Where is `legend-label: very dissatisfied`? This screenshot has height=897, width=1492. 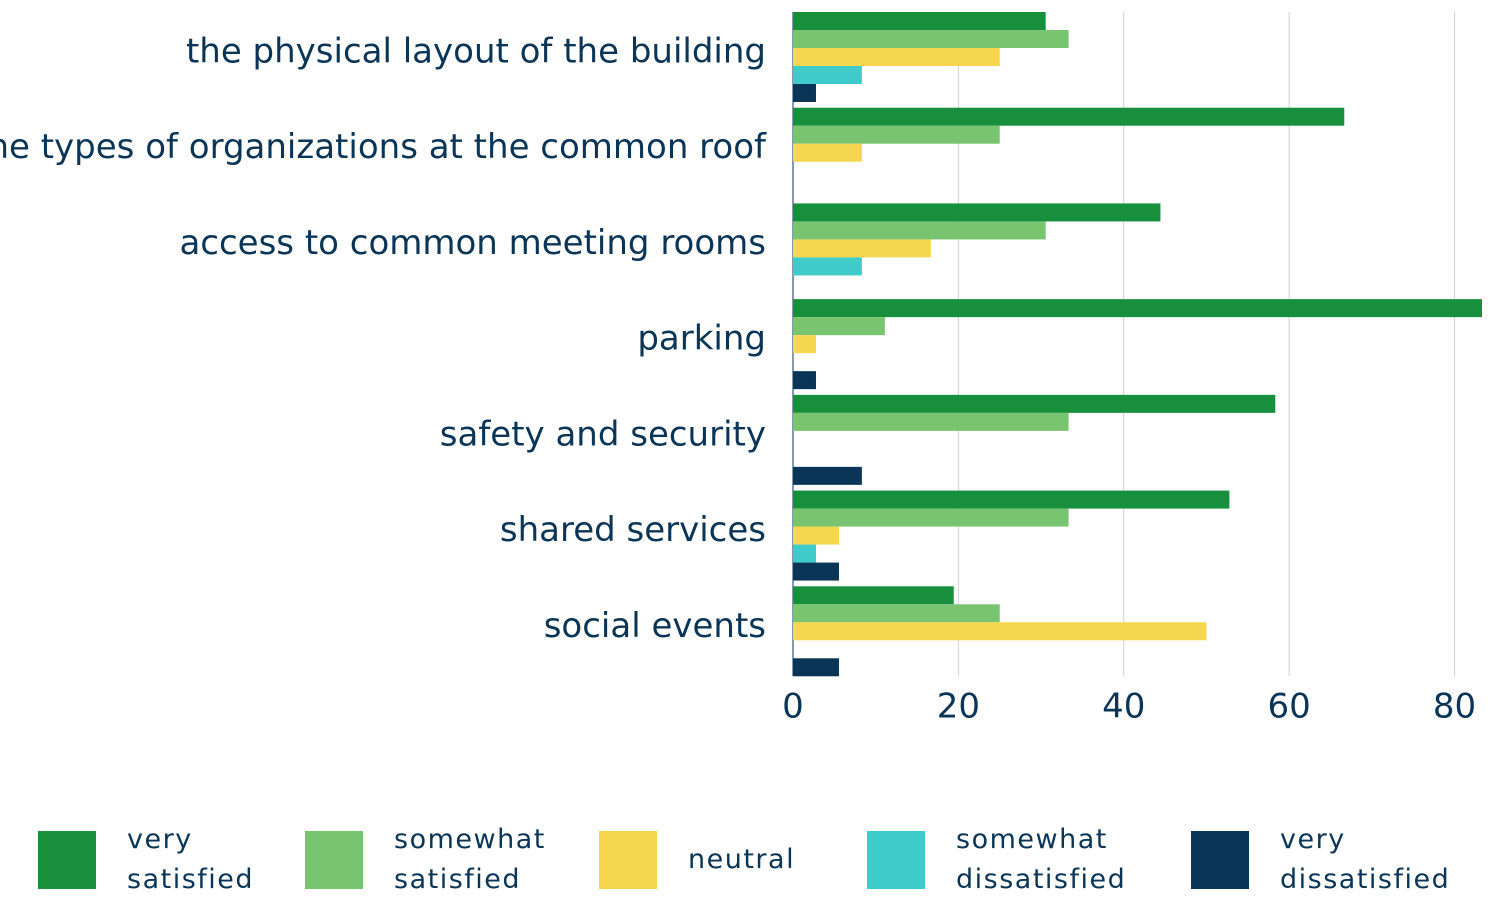
legend-label: very dissatisfied is located at coordinates (1365, 859).